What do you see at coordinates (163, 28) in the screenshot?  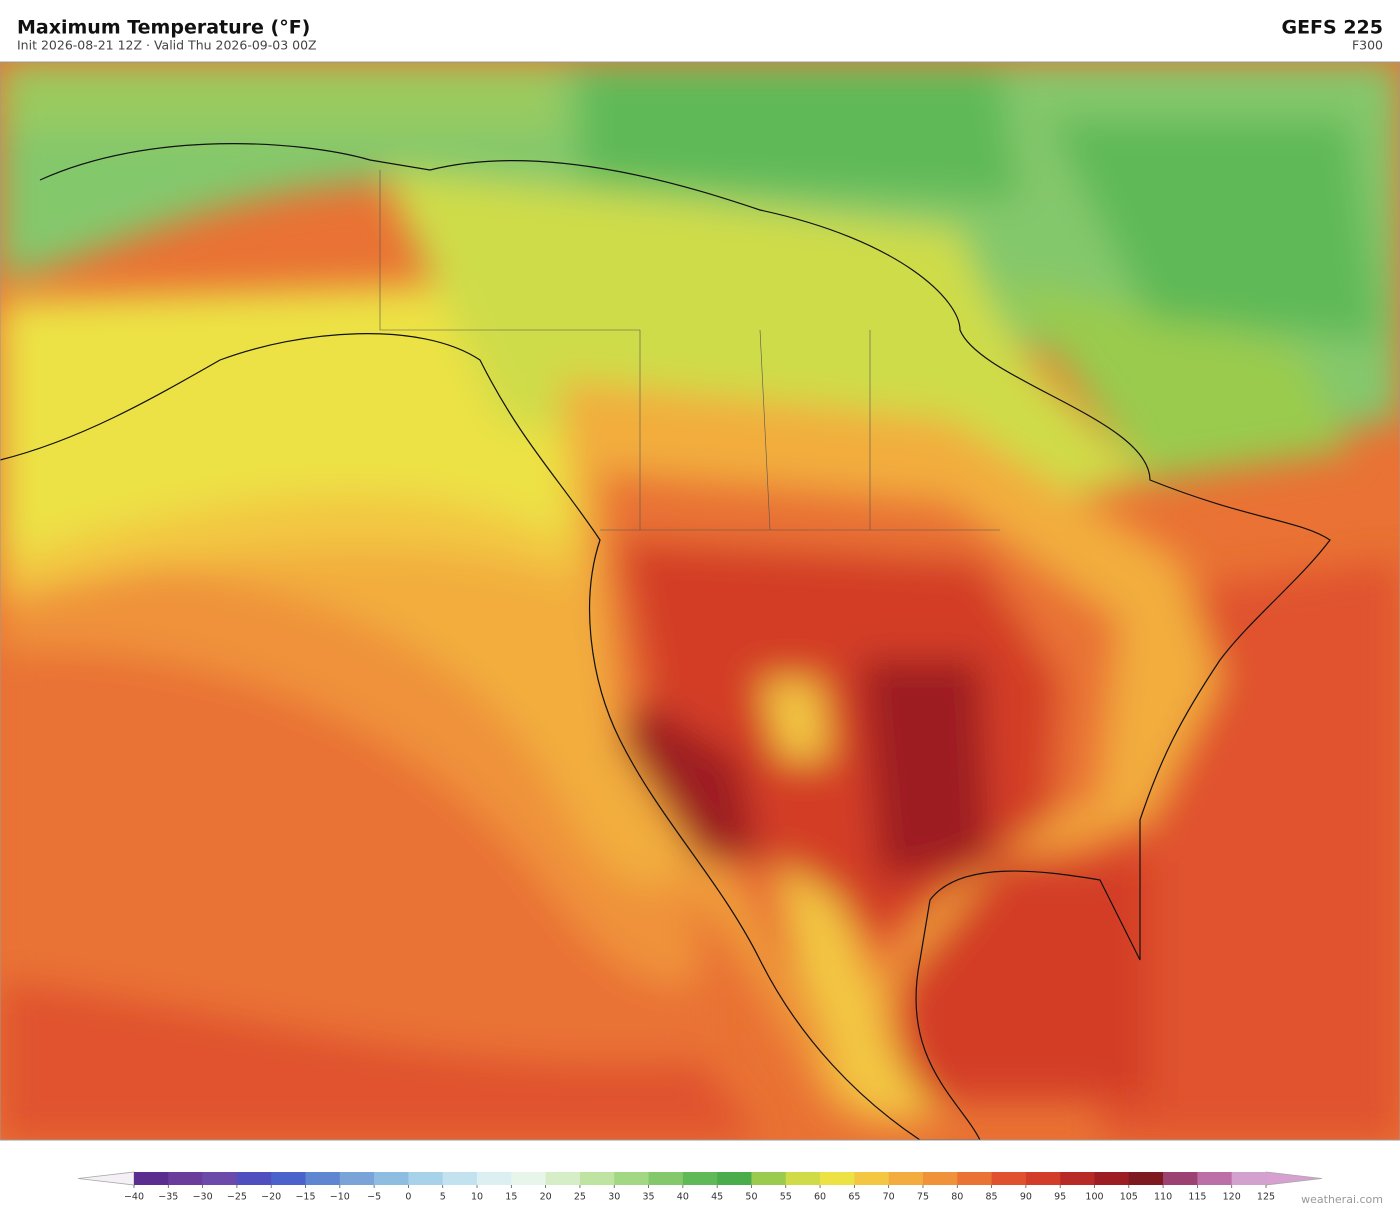 I see `title: Maximum Temperature (°F)` at bounding box center [163, 28].